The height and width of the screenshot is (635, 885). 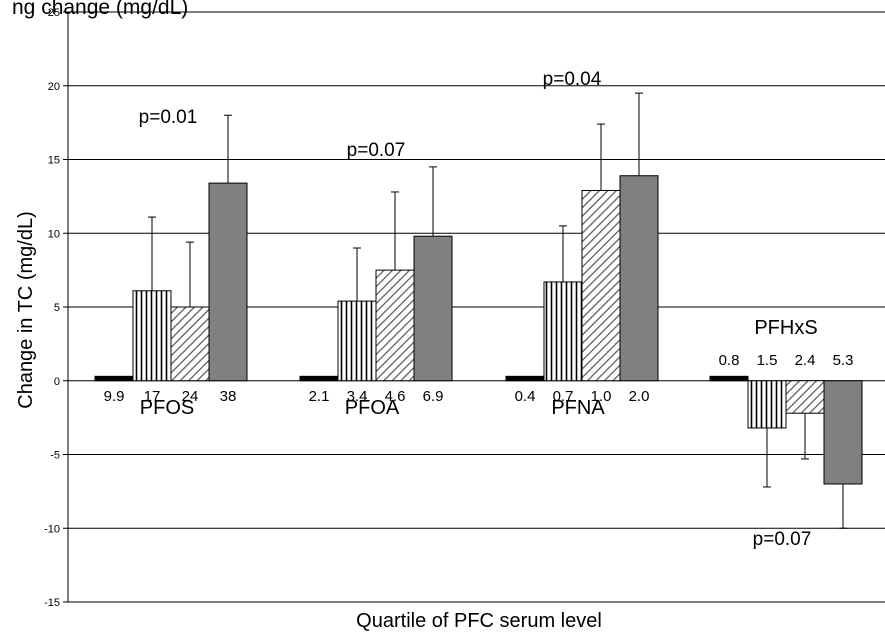 I want to click on quartile-label: 24, so click(x=190, y=396).